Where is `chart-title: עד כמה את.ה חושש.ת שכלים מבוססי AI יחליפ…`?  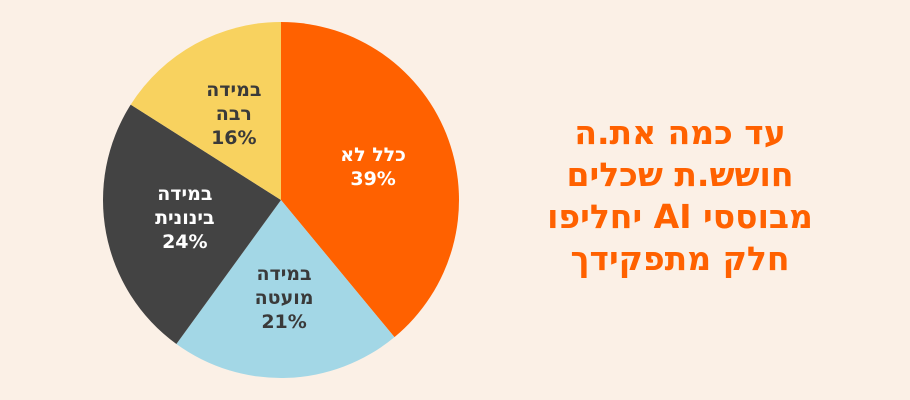 chart-title: עד כמה את.ה חושש.ת שכלים מבוססי AI יחליפ… is located at coordinates (680, 195).